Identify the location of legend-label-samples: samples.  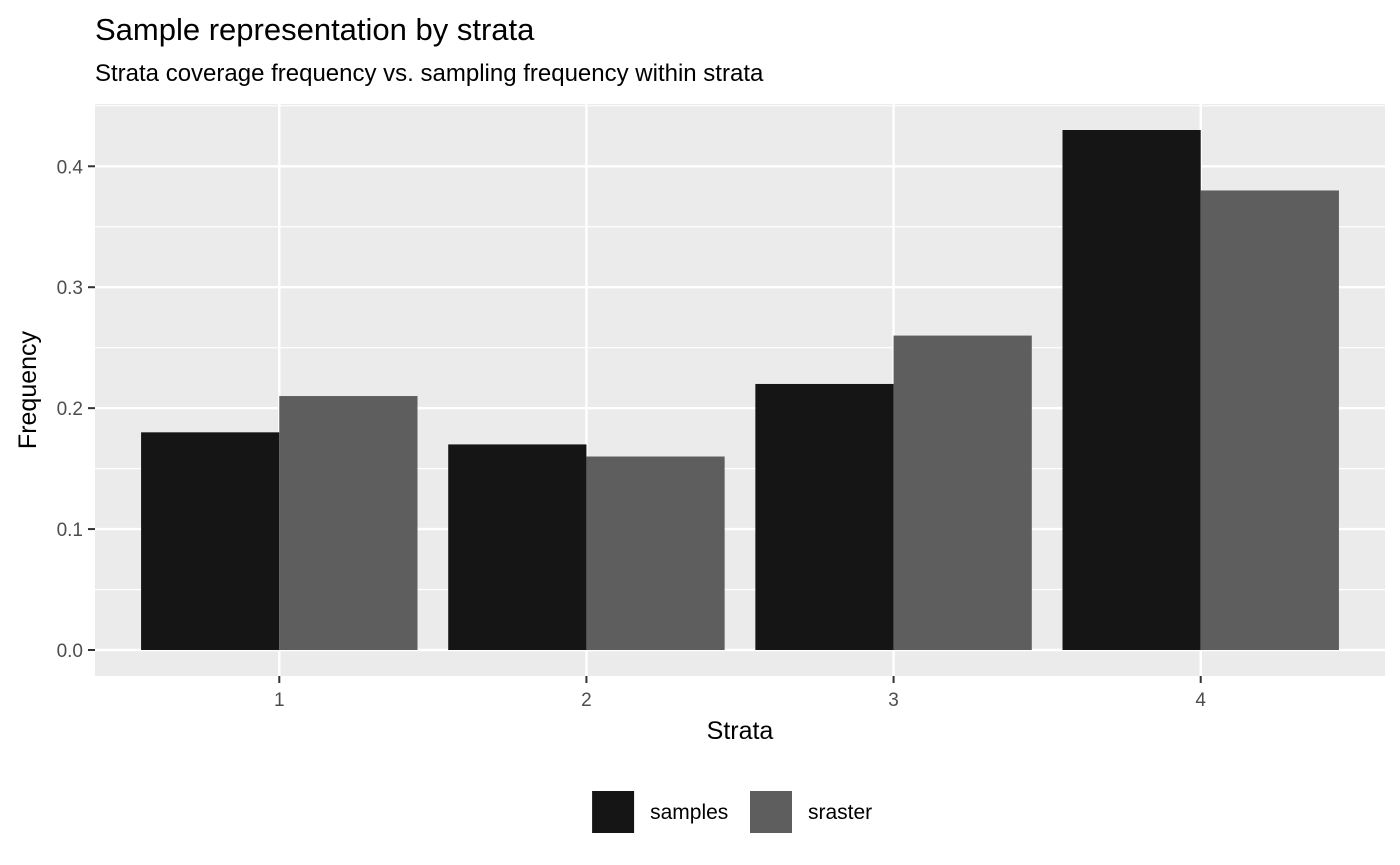
(689, 812).